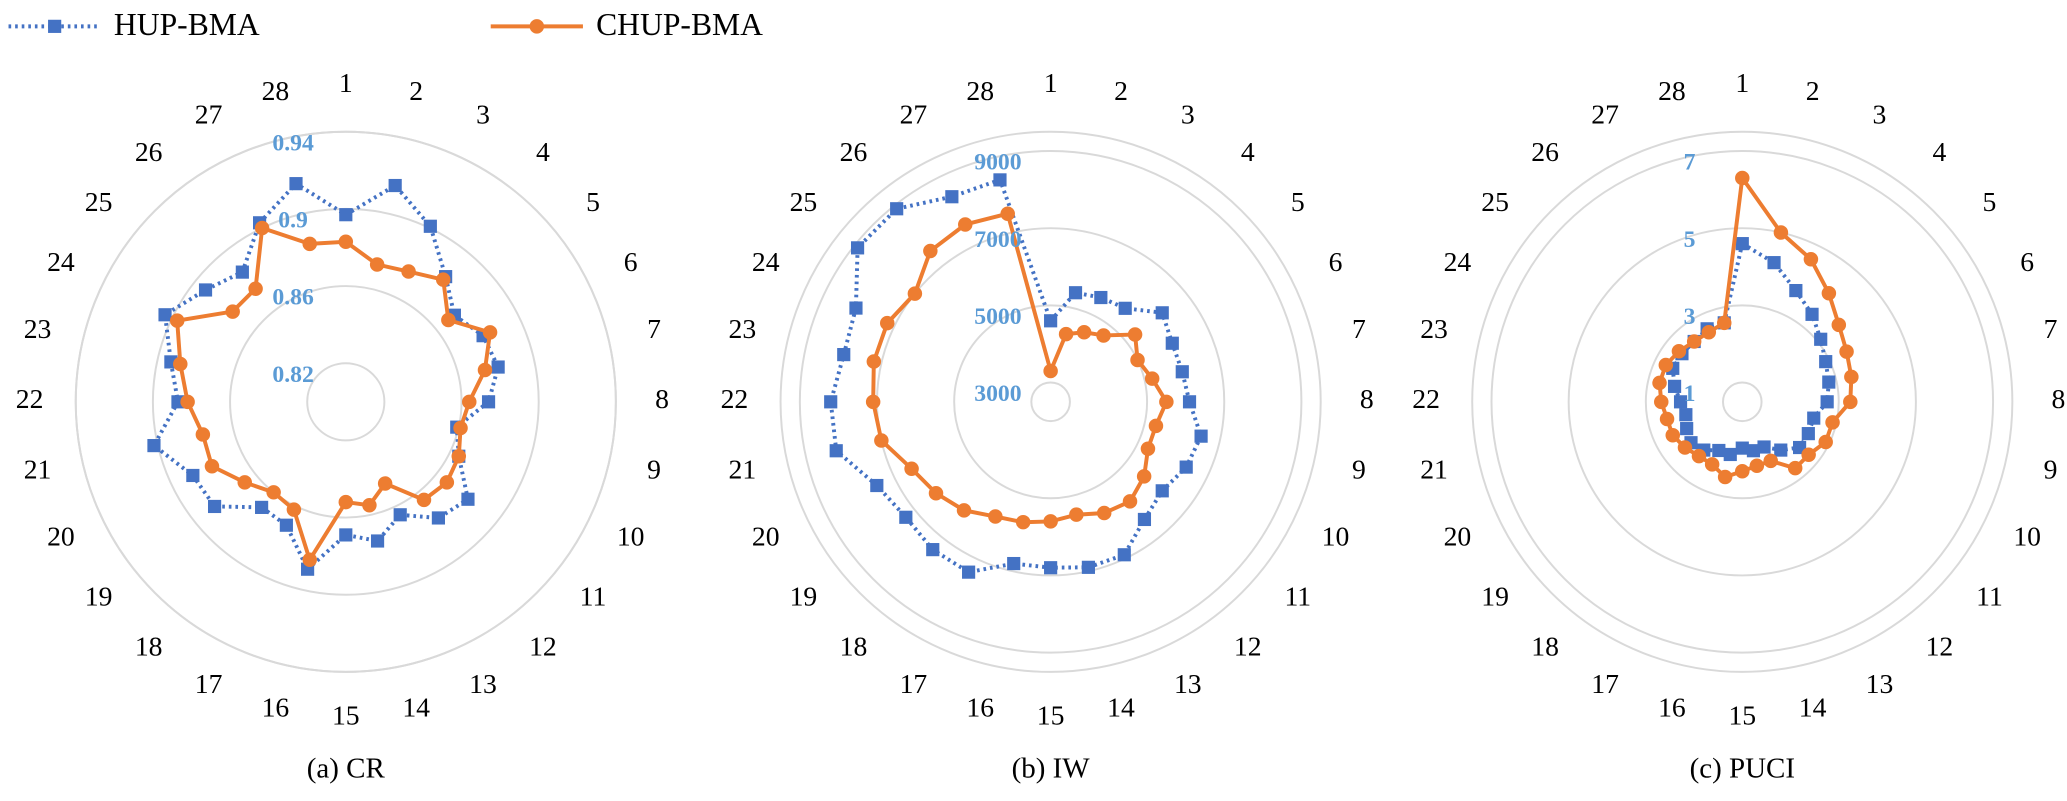  What do you see at coordinates (30, 398) in the screenshot?
I see `category-label: 22` at bounding box center [30, 398].